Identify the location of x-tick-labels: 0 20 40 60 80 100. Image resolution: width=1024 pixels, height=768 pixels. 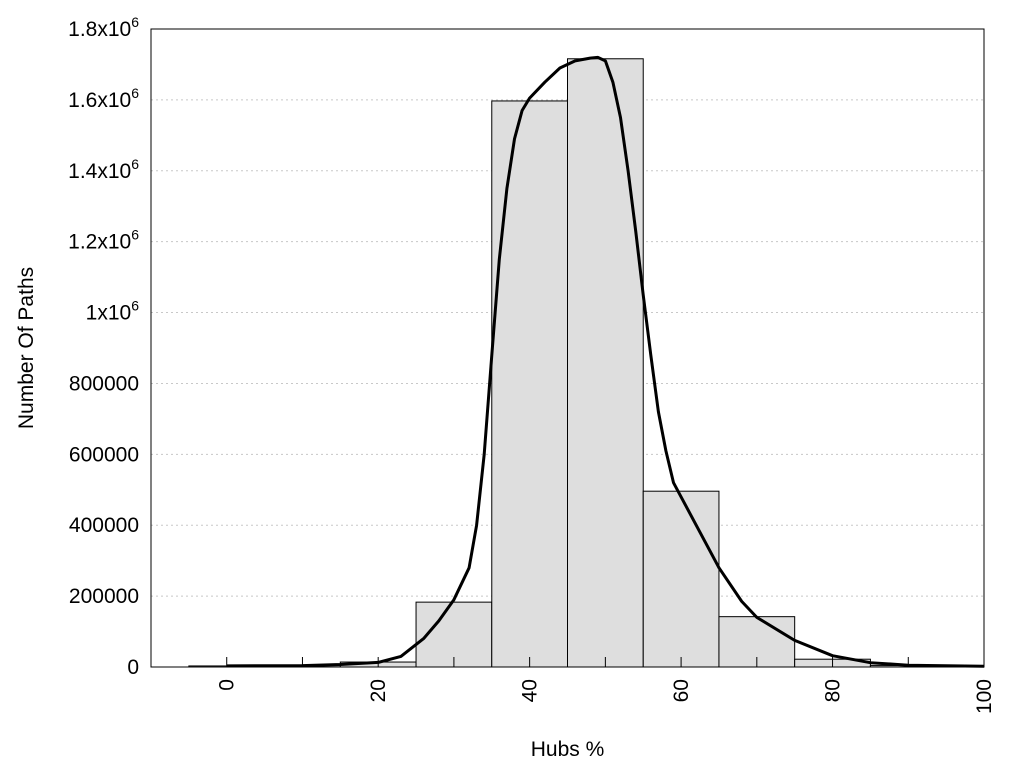
(606, 696).